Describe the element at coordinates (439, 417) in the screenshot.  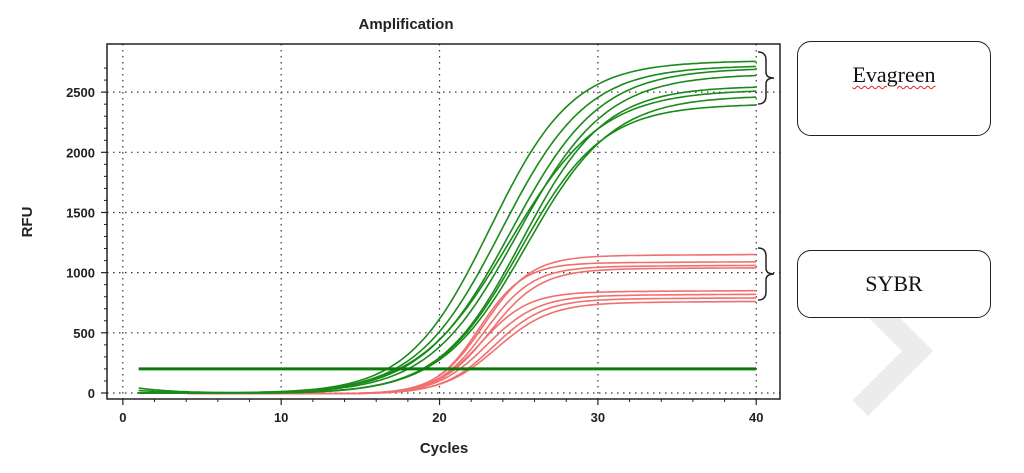
I see `x-tick-label: 20` at that location.